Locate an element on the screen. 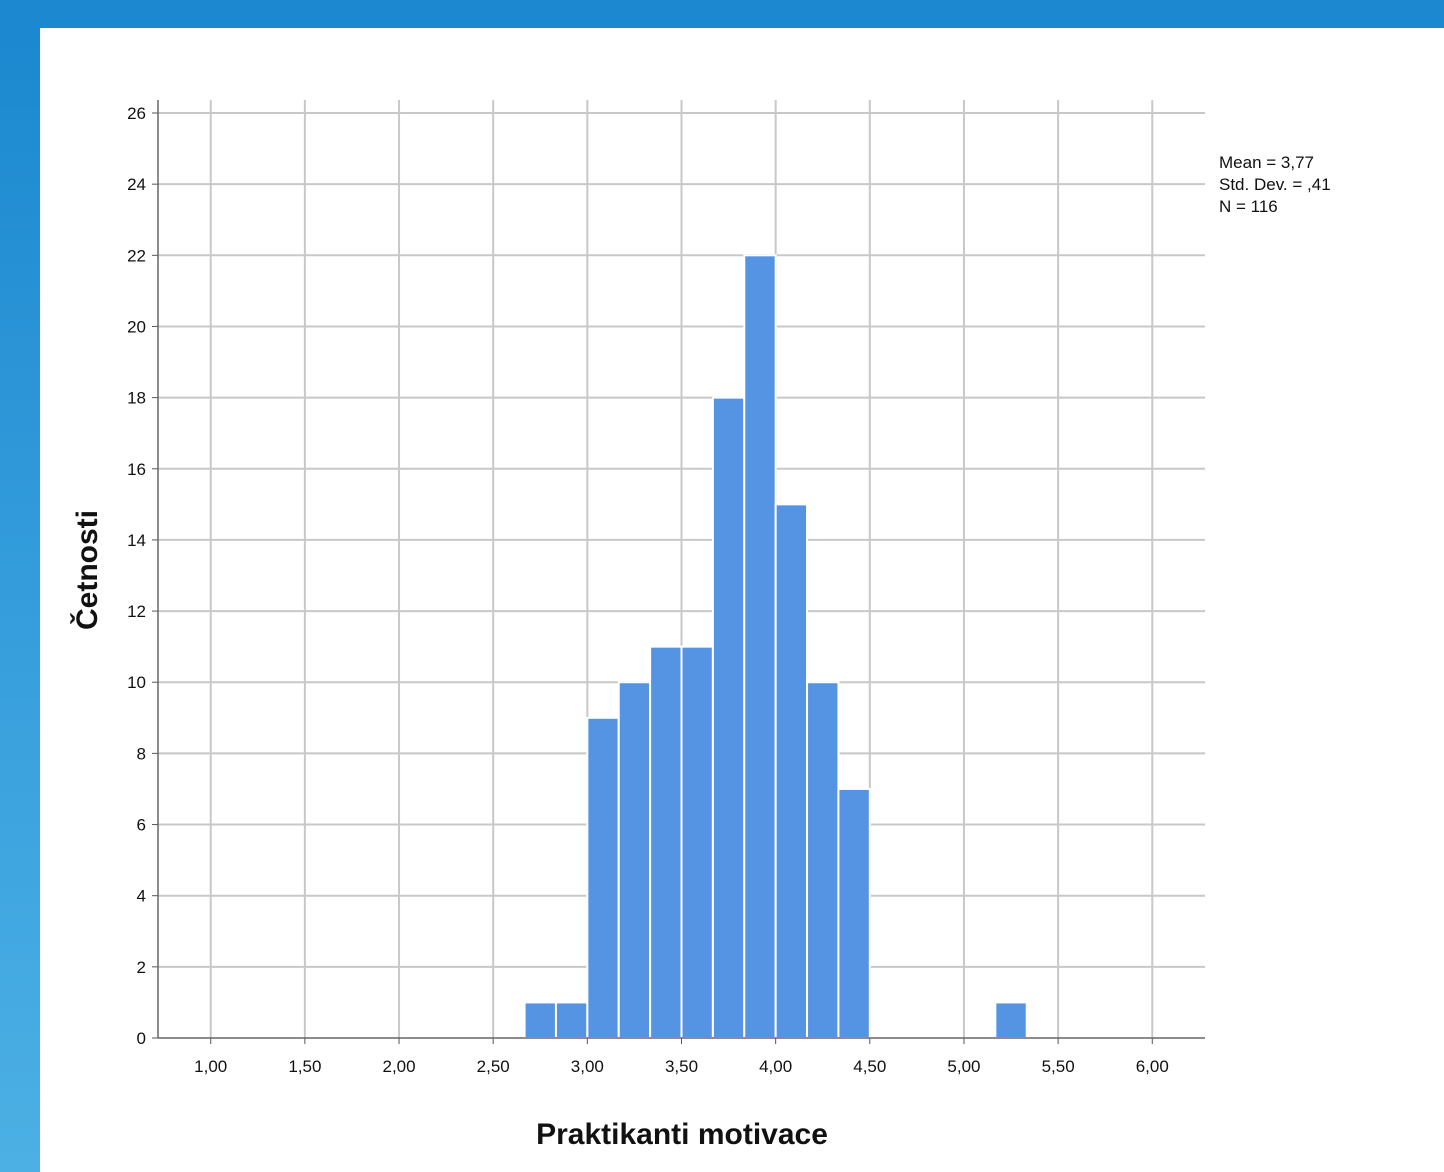  y-tick-label: 18 is located at coordinates (136, 398).